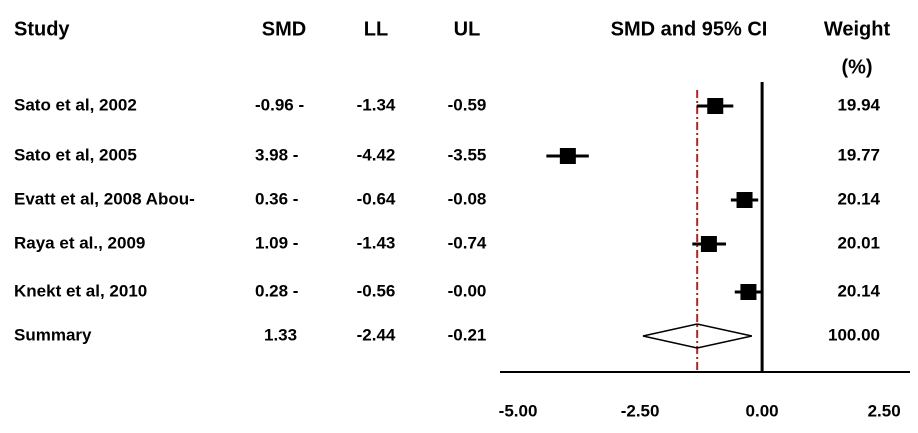 The image size is (918, 433). I want to click on header-ll: LL, so click(376, 29).